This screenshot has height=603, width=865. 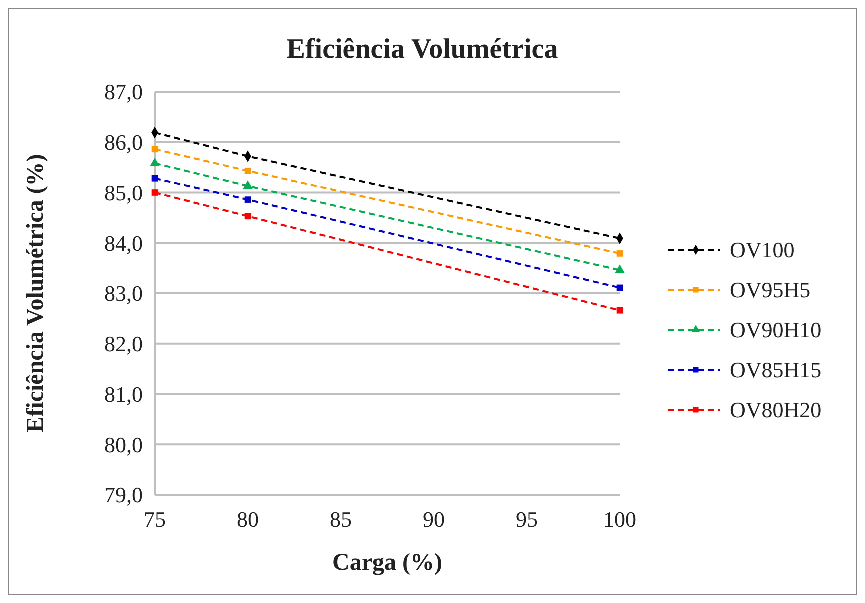 I want to click on y-tick-label: 86,0, so click(x=123, y=143).